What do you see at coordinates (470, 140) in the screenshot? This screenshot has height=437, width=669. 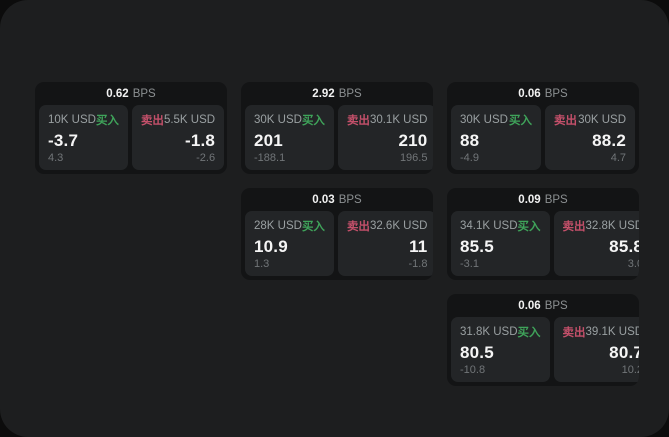 I see `buy-price: 88` at bounding box center [470, 140].